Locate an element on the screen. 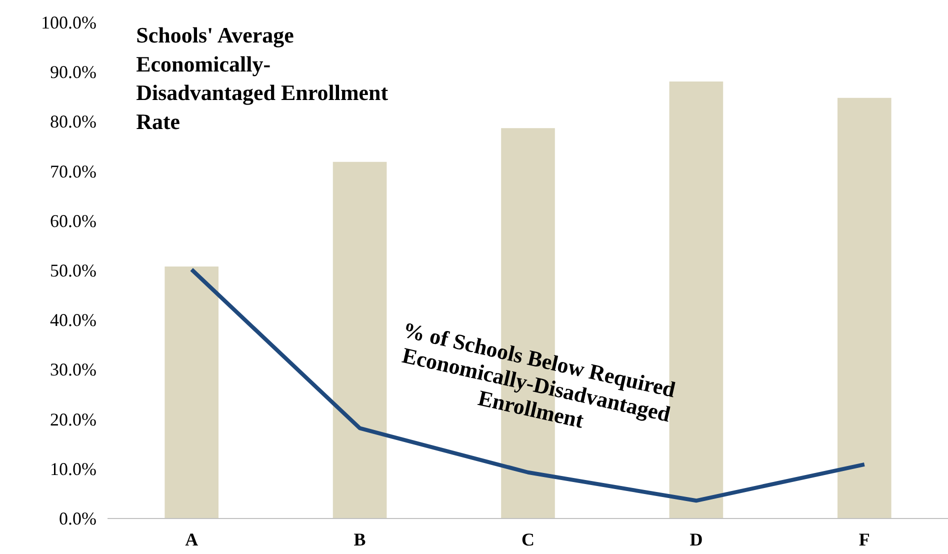  y-tick-label: 30.0% is located at coordinates (73, 370).